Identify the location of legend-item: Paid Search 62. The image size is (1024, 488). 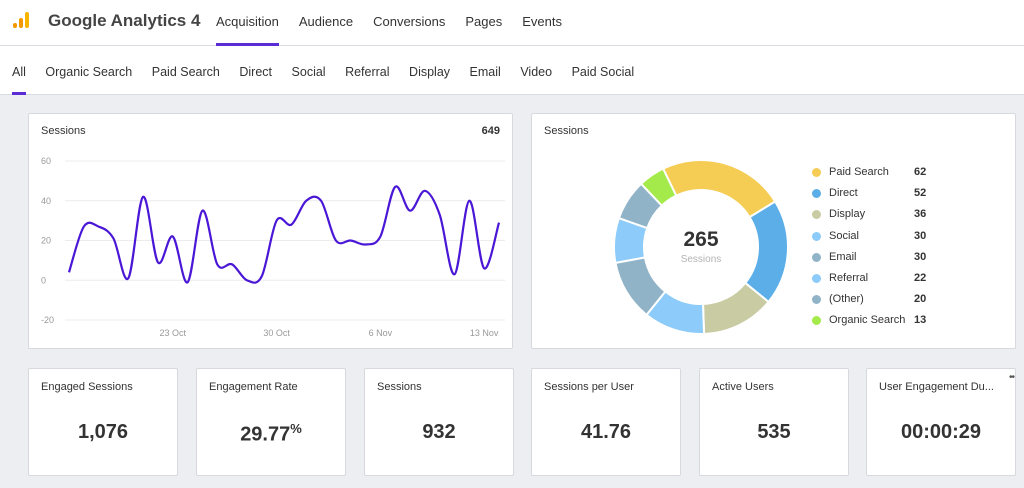
(872, 175).